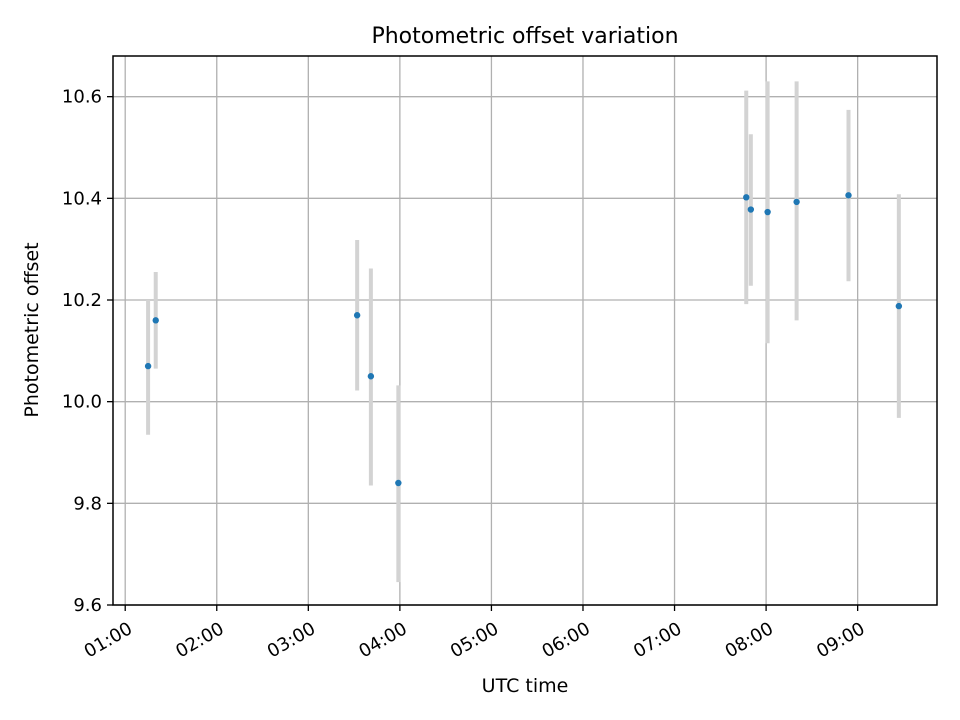 The width and height of the screenshot is (960, 720). I want to click on y-tick-label: 9.8, so click(87, 503).